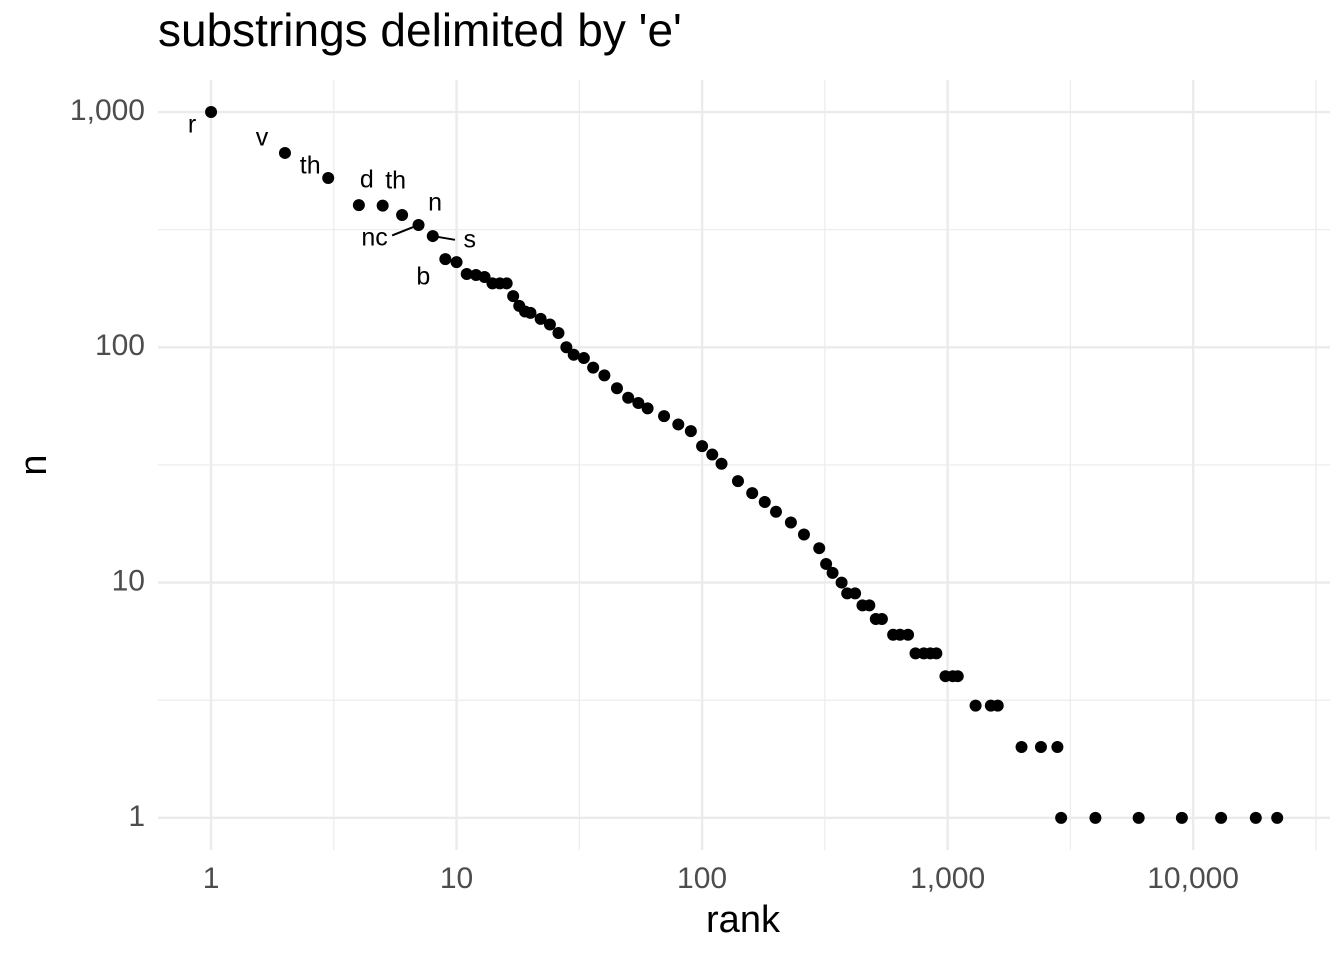  What do you see at coordinates (456, 878) in the screenshot?
I see `x-tick-label: 10` at bounding box center [456, 878].